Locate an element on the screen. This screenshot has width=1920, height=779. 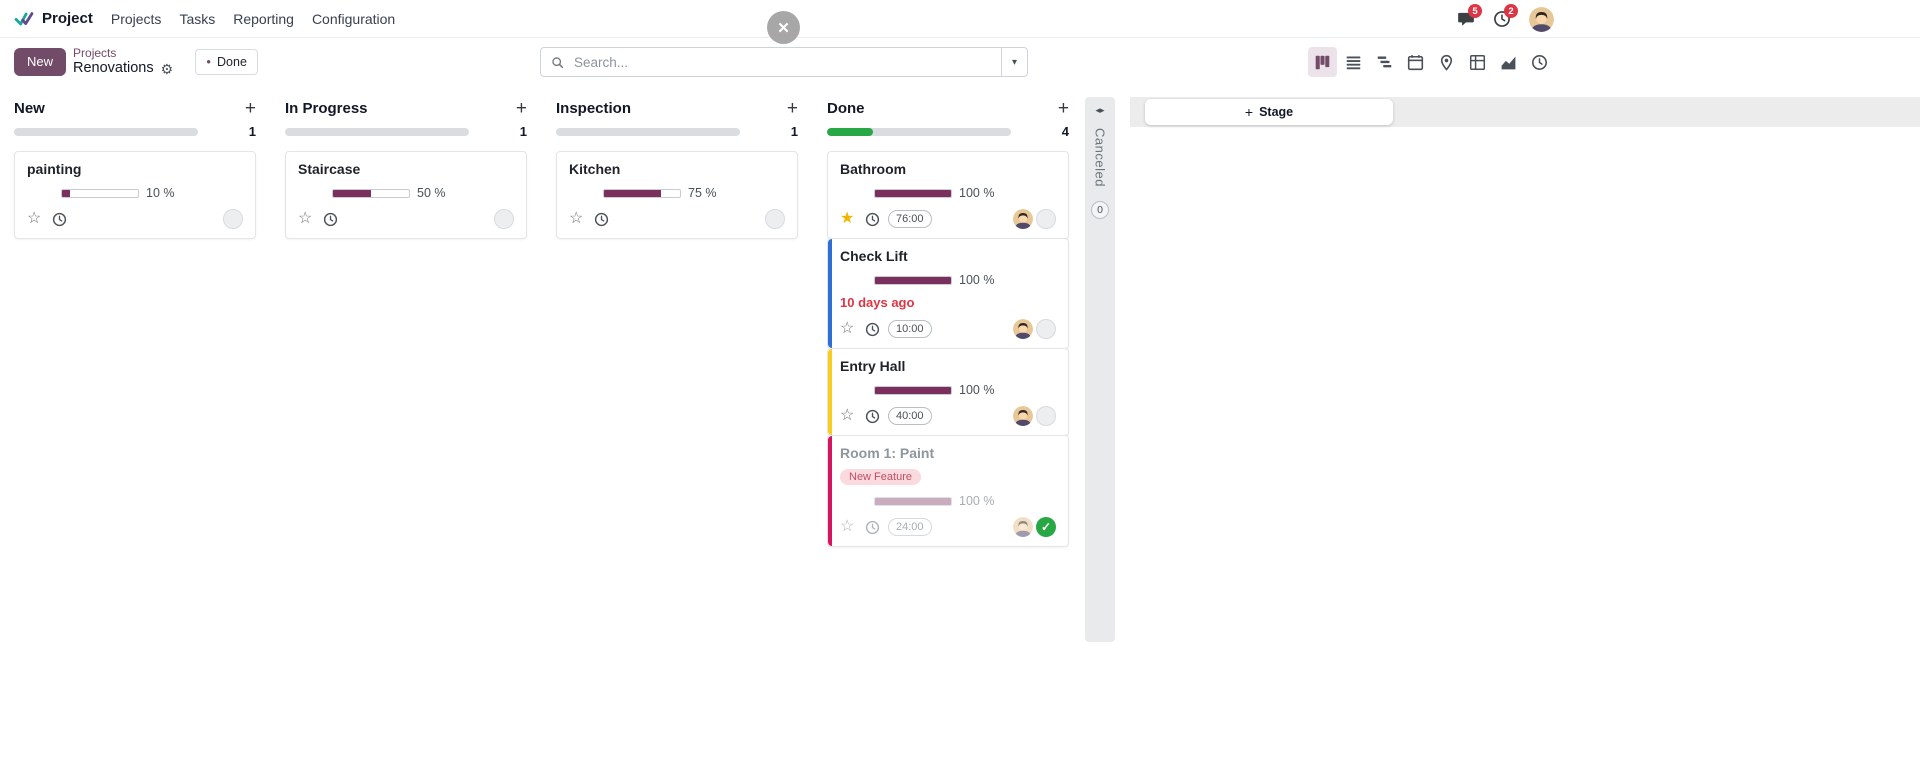
active-filter-chip: ● Done is located at coordinates (226, 61).